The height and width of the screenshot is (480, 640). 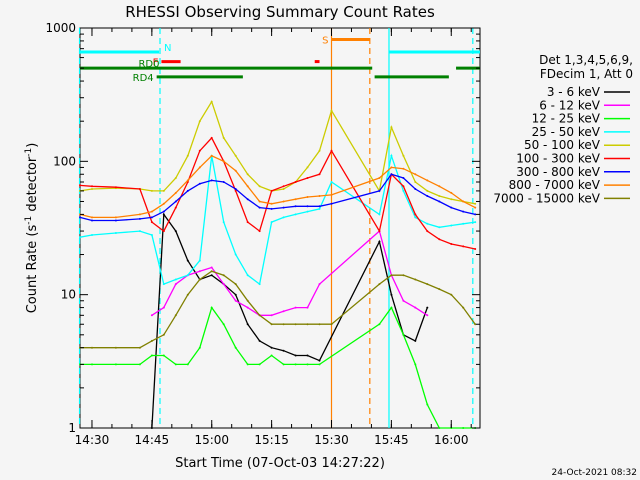 I want to click on x-tick-label-5: 15:45, so click(x=391, y=440).